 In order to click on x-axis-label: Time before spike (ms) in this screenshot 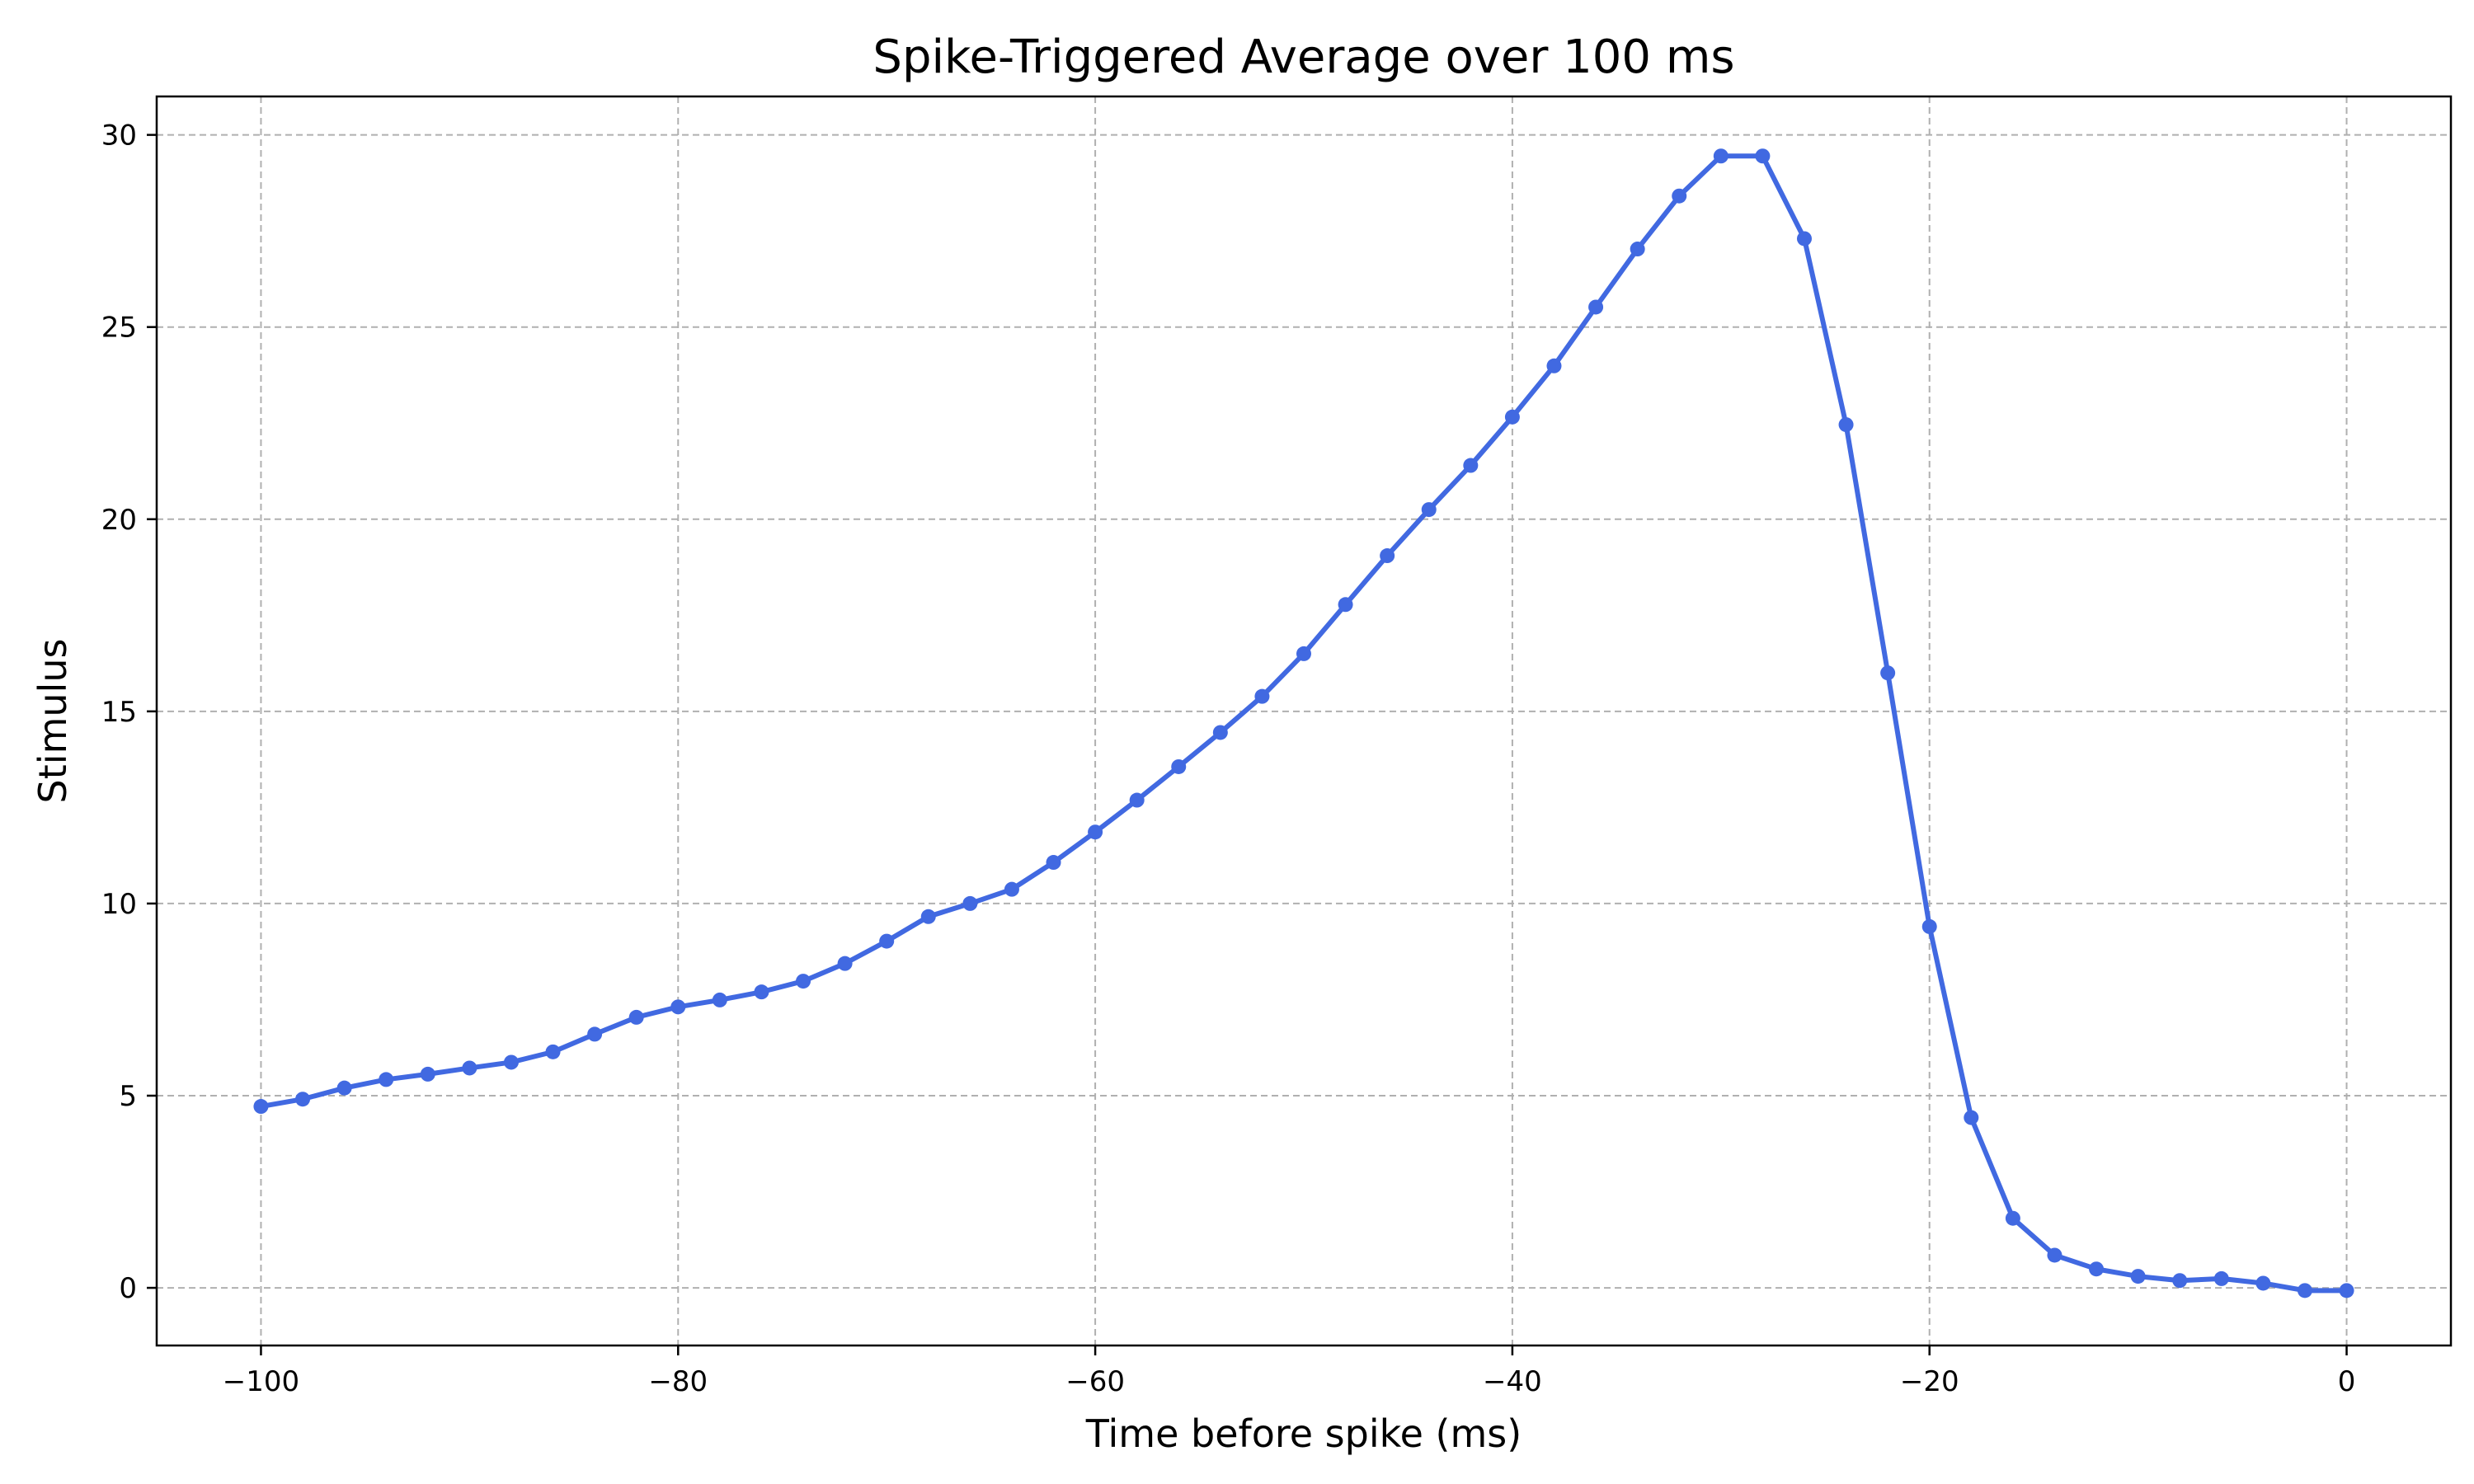, I will do `click(1303, 1433)`.